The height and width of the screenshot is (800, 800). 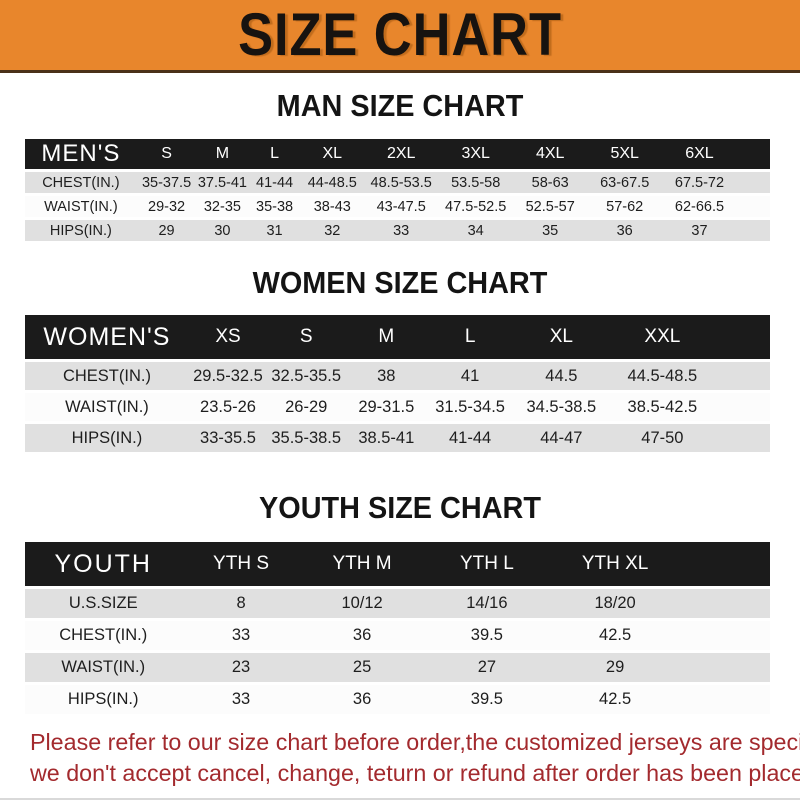 What do you see at coordinates (475, 230) in the screenshot?
I see `size-value-cell: 34` at bounding box center [475, 230].